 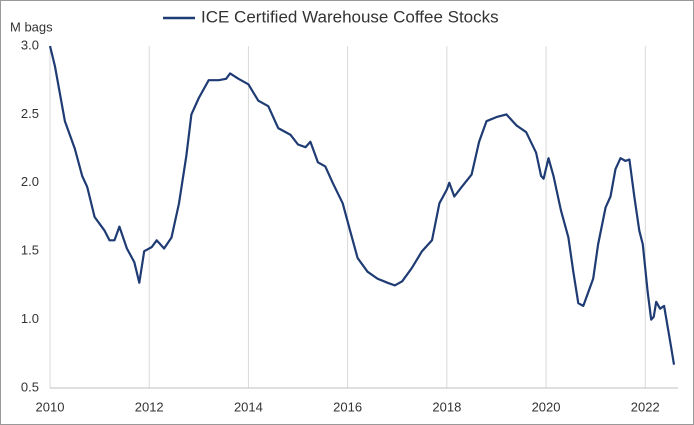 What do you see at coordinates (446, 406) in the screenshot?
I see `x-tick-label: 2018` at bounding box center [446, 406].